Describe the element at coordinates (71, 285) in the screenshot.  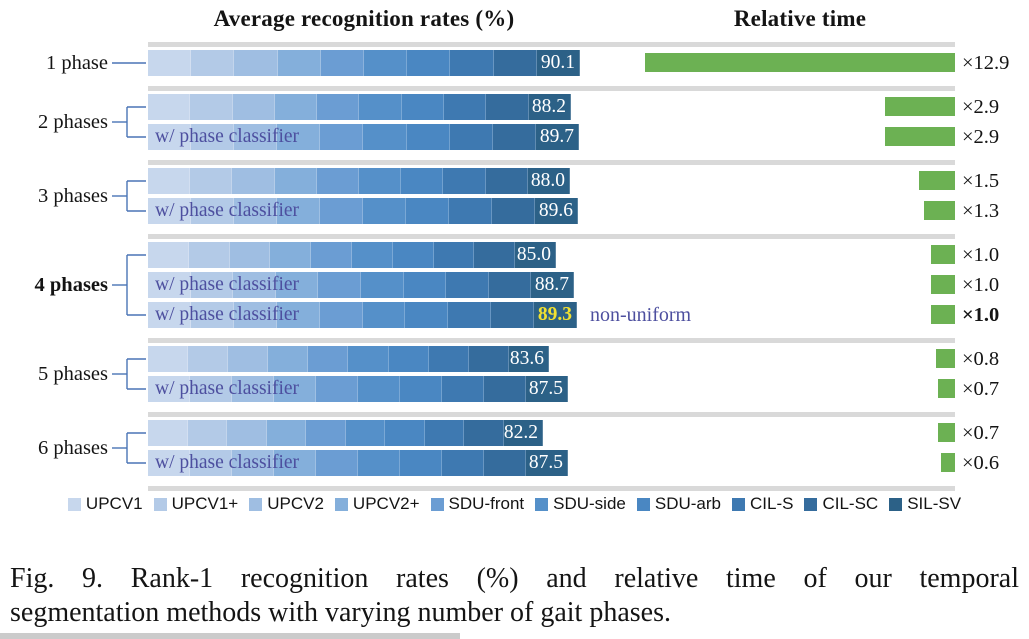
I see `group-label: 4 phases` at that location.